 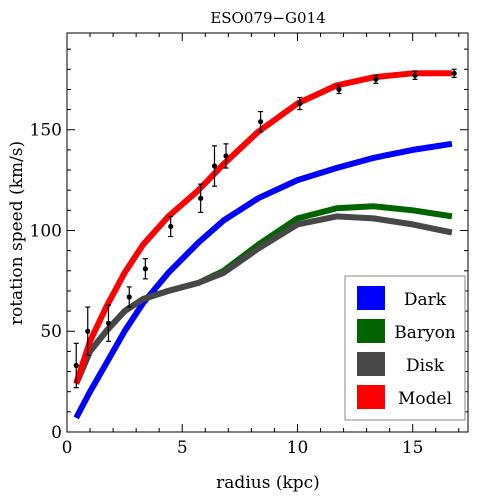 What do you see at coordinates (51, 332) in the screenshot?
I see `y-tick-label: 50` at bounding box center [51, 332].